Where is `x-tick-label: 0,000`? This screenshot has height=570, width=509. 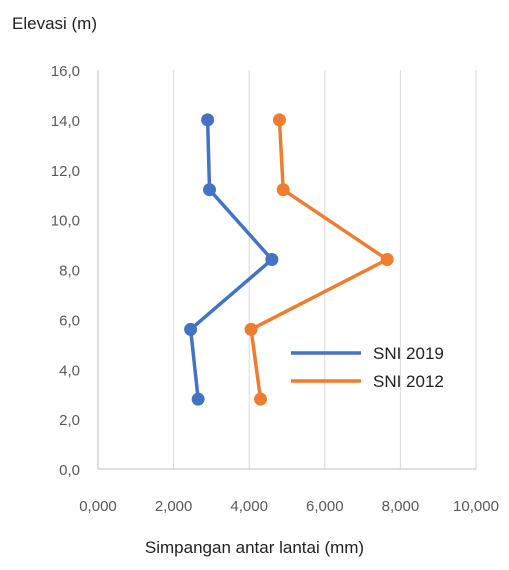 x-tick-label: 0,000 is located at coordinates (98, 506).